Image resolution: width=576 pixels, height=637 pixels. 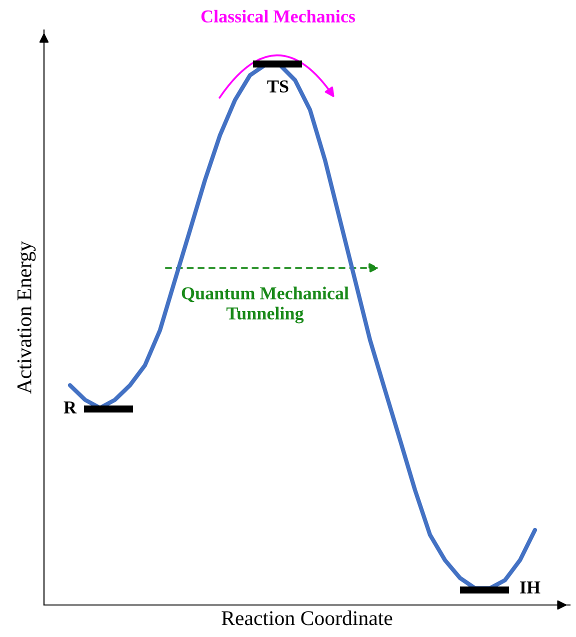 I want to click on x-axis-title: Reaction Coordinate, so click(x=307, y=618).